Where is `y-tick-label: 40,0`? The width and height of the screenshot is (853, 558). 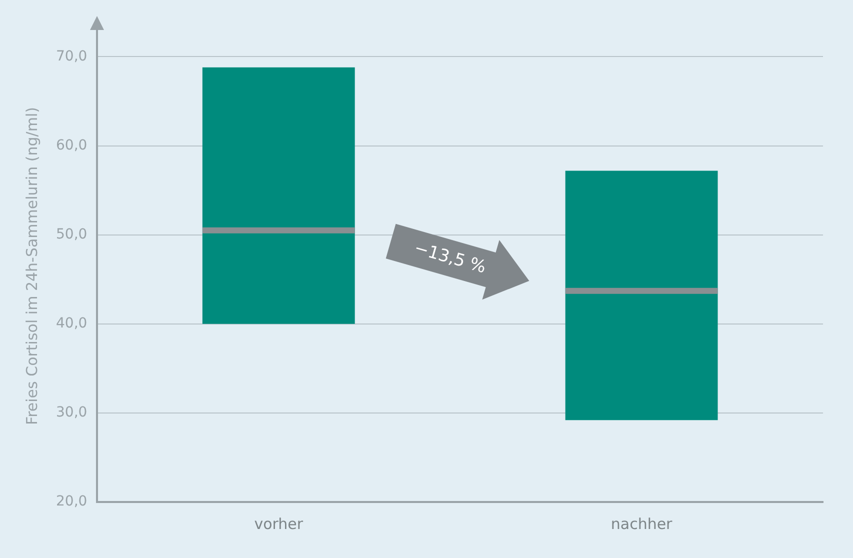
y-tick-label: 40,0 is located at coordinates (72, 324).